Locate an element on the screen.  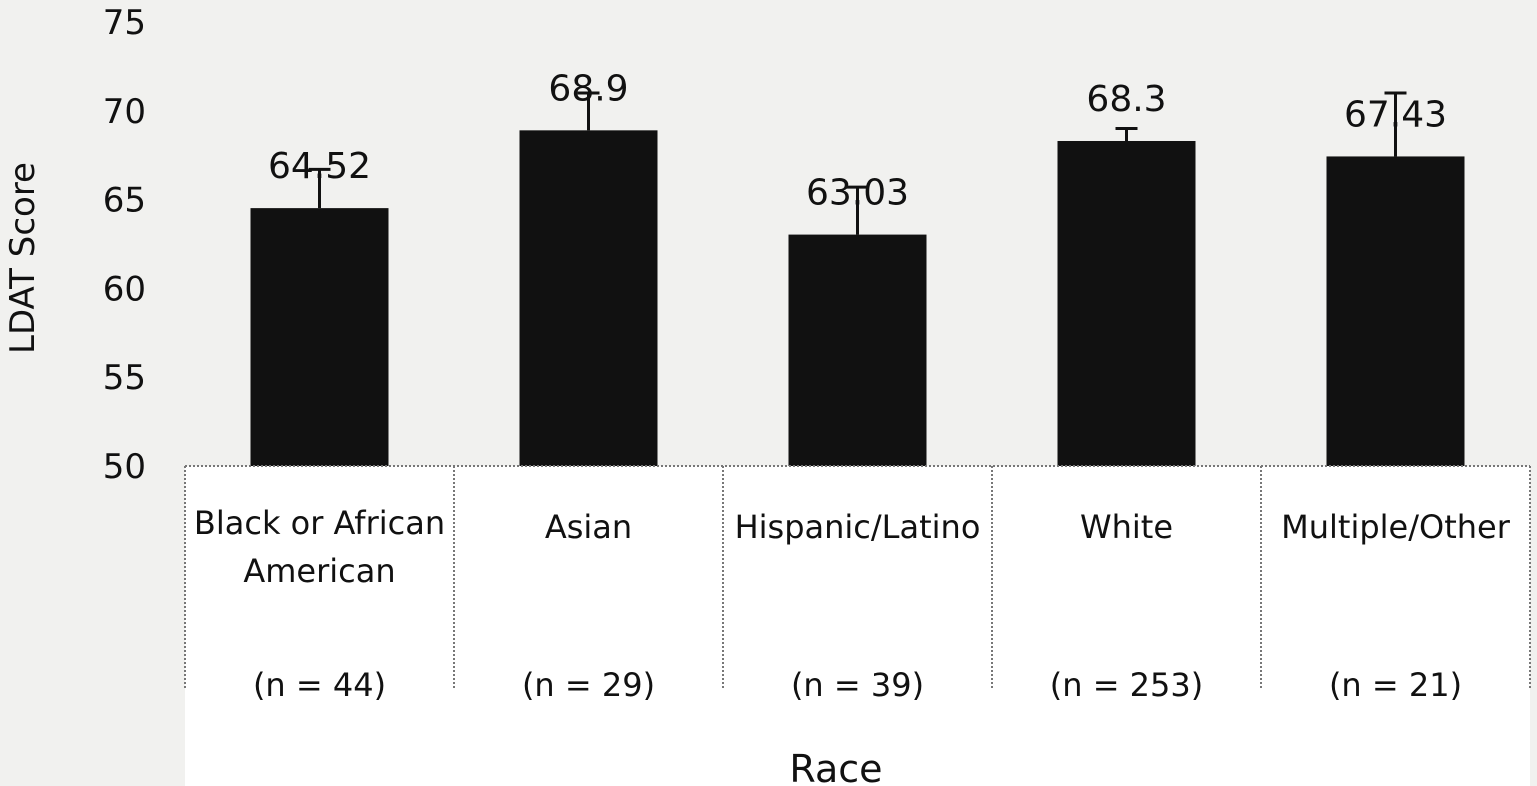
category-n-label: (n = 253) is located at coordinates (1126, 685).